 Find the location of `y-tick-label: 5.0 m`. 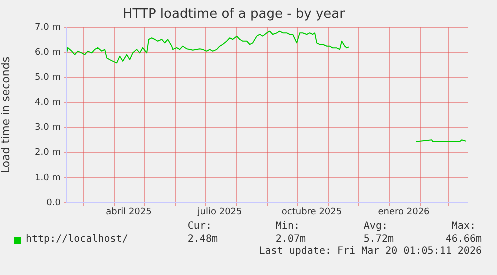

y-tick-label: 5.0 m is located at coordinates (48, 78).